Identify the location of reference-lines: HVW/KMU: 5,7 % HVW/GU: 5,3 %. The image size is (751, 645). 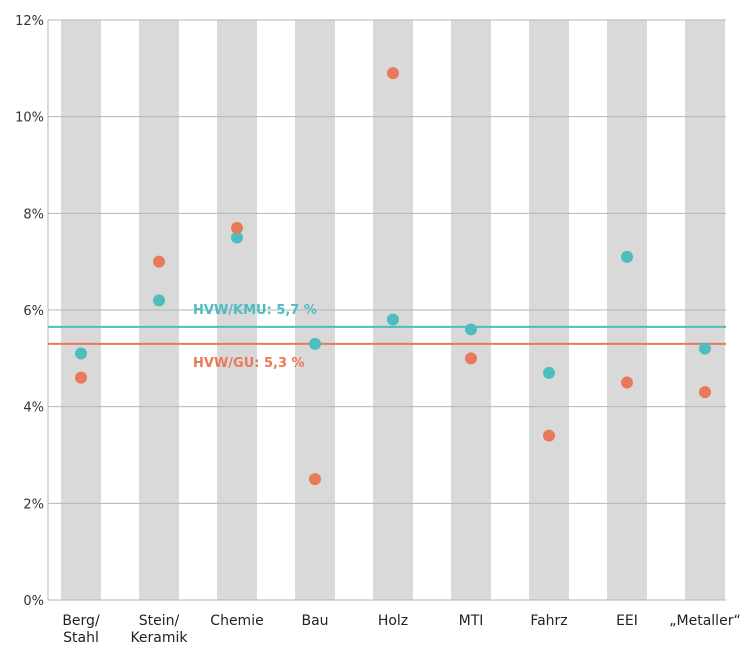
(387, 337).